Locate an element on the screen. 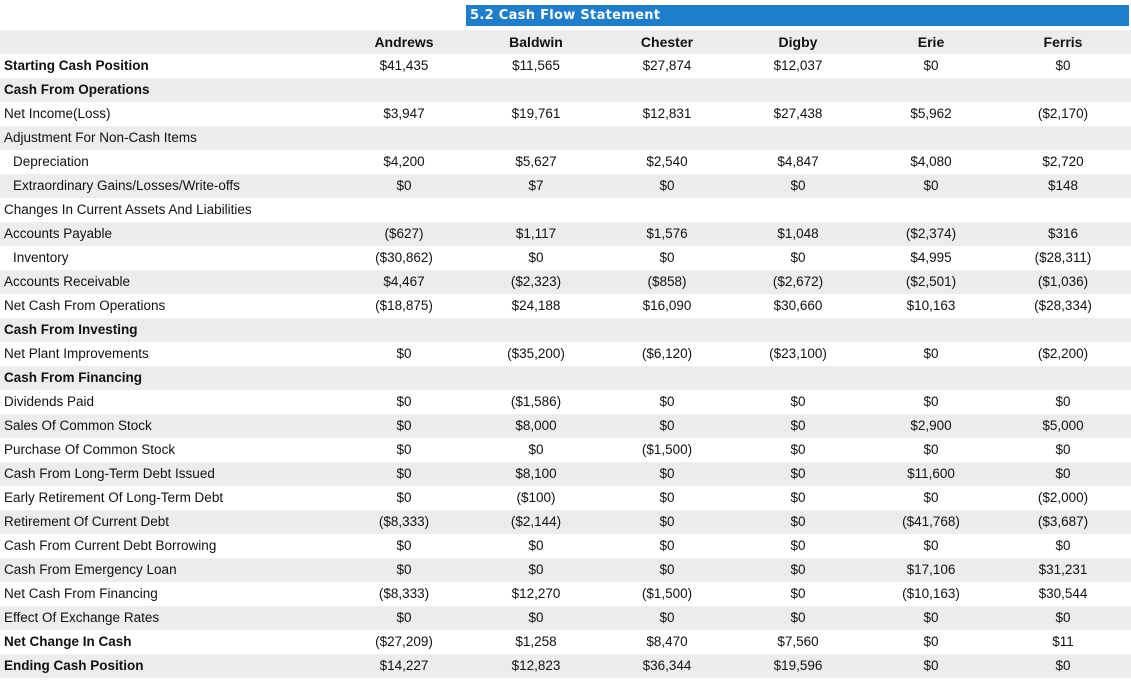  value-cell: $7,560 is located at coordinates (798, 641).